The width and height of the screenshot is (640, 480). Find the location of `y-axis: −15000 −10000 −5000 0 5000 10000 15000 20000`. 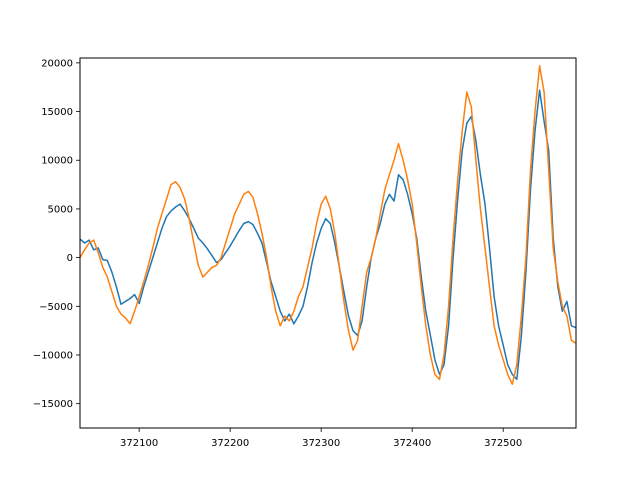

y-axis: −15000 −10000 −5000 0 5000 10000 15000 20000 is located at coordinates (56, 234).